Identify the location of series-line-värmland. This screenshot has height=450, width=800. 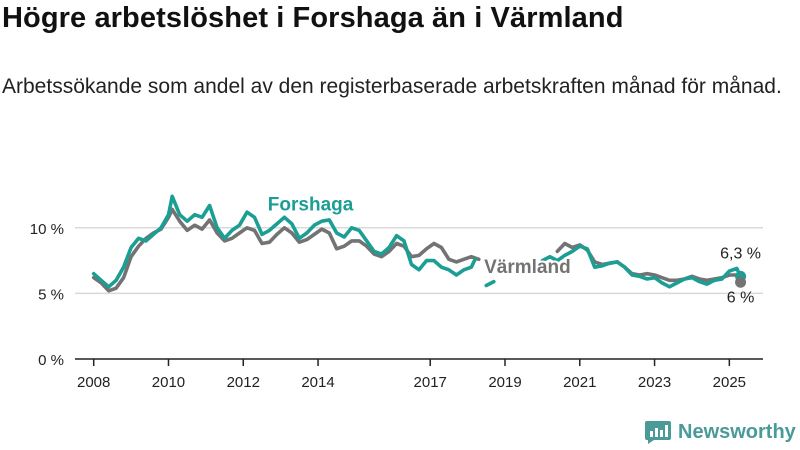
(286, 250).